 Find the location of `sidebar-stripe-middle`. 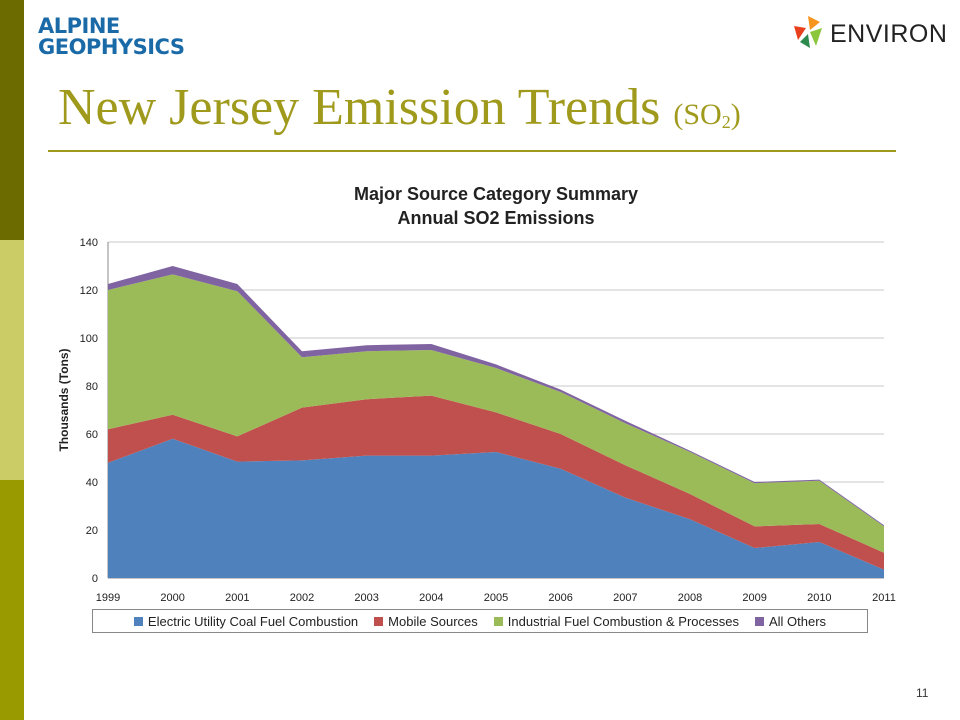

sidebar-stripe-middle is located at coordinates (12, 360).